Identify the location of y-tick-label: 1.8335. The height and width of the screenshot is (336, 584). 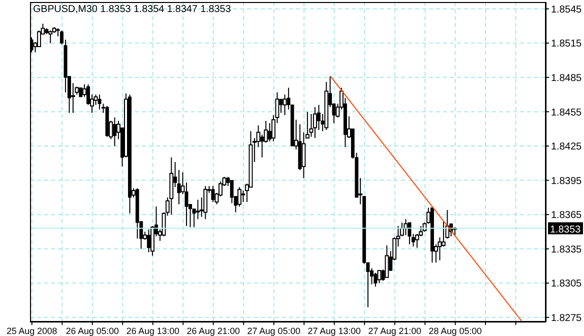
(566, 250).